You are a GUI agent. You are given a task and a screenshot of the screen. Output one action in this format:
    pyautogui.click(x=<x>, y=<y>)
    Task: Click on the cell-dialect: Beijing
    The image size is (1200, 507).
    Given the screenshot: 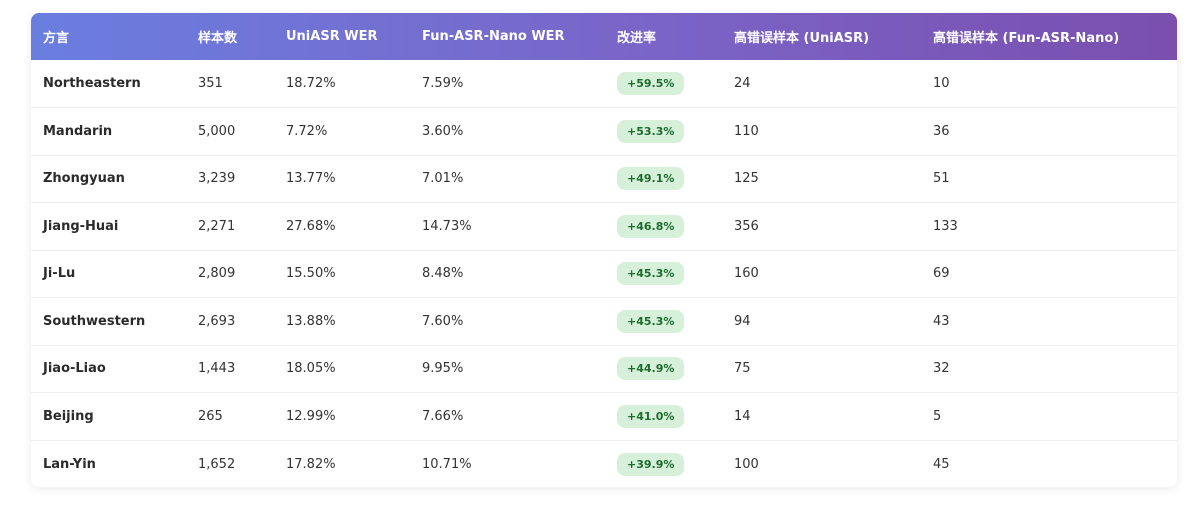 What is the action you would take?
    pyautogui.click(x=68, y=416)
    